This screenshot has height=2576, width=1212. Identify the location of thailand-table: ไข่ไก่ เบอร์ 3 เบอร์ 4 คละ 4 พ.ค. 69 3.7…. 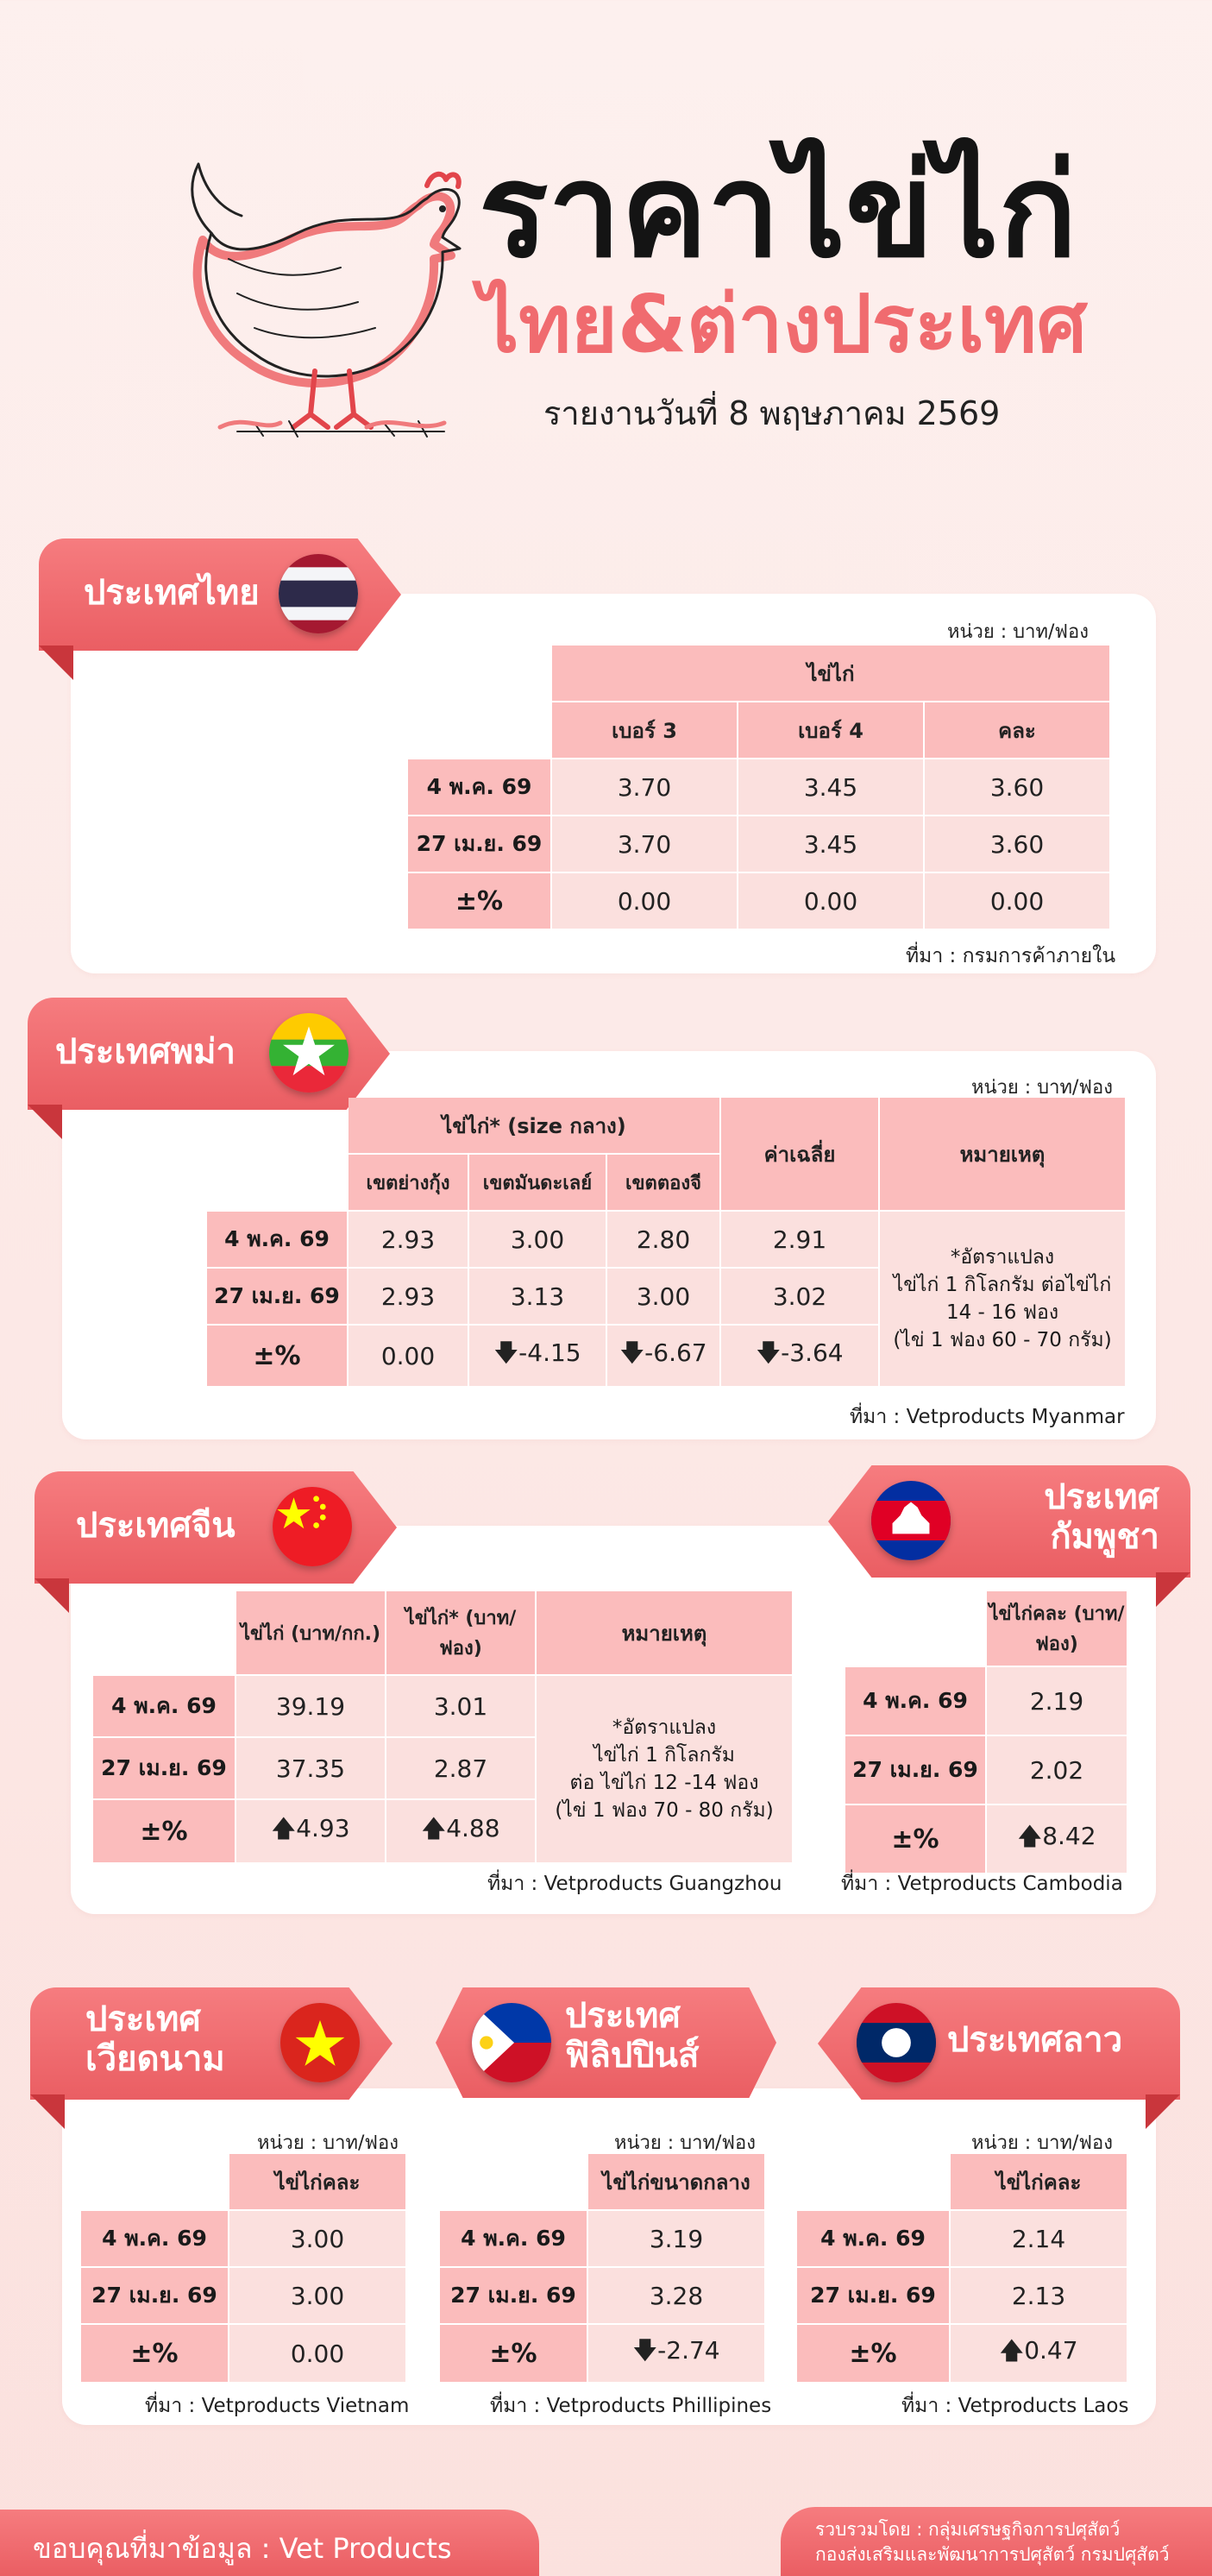
(759, 787).